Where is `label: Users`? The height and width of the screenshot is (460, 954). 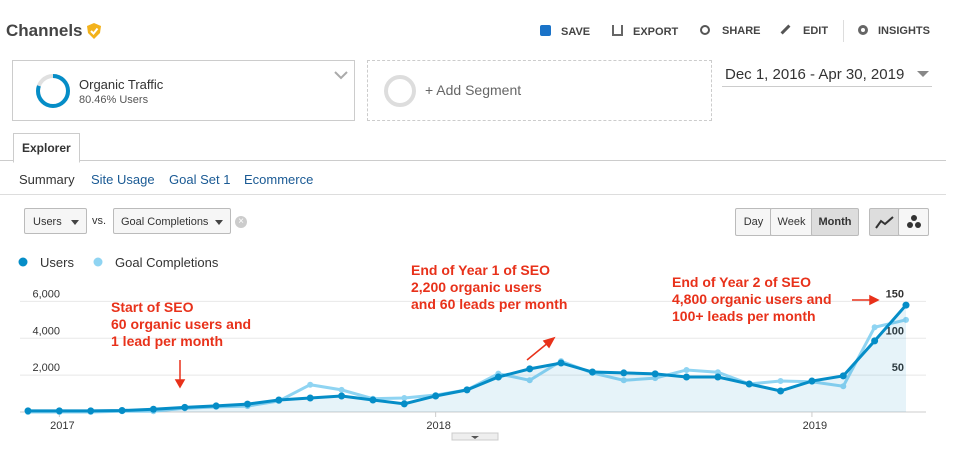 label: Users is located at coordinates (47, 222).